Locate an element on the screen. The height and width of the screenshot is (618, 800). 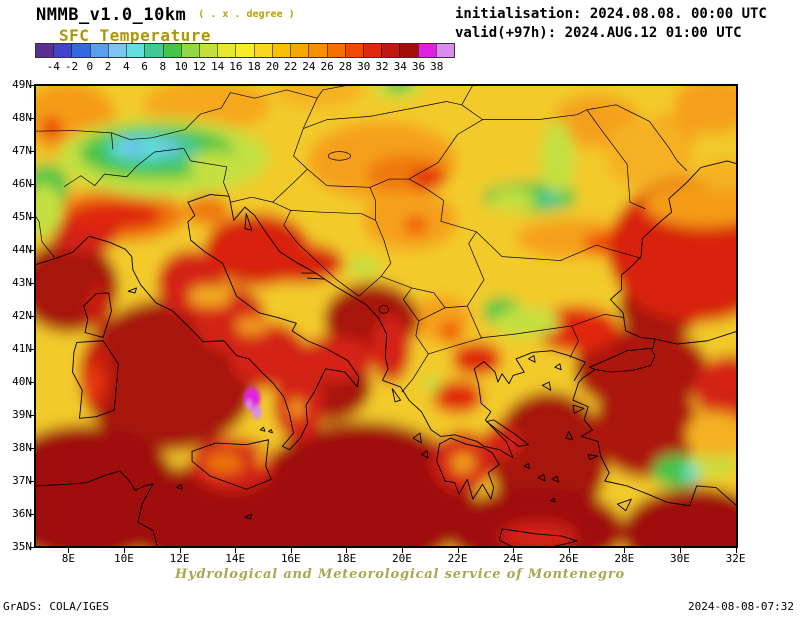
colorbar-tick-label: 22 is located at coordinates (291, 66).